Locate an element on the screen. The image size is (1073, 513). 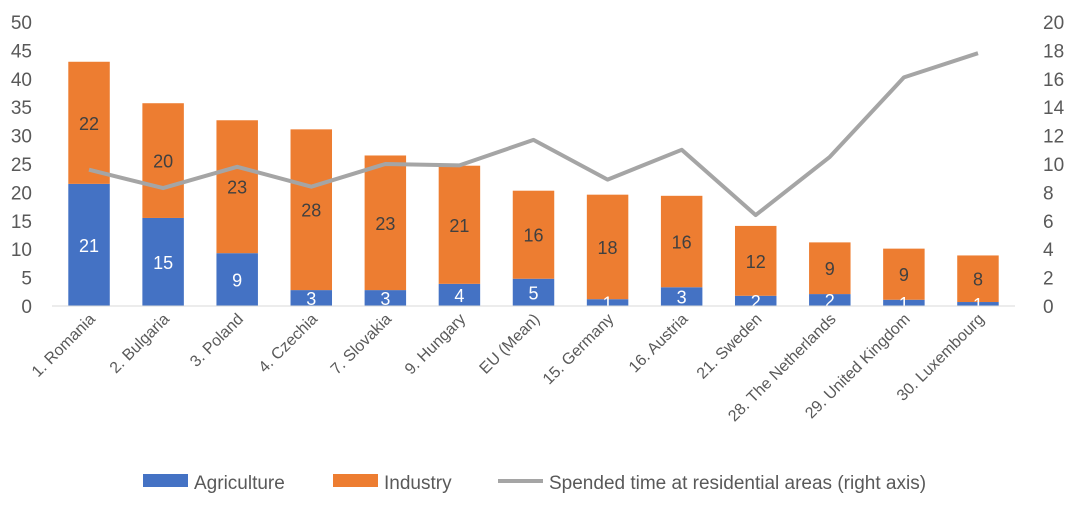
legend-swatch-industry is located at coordinates (355, 480).